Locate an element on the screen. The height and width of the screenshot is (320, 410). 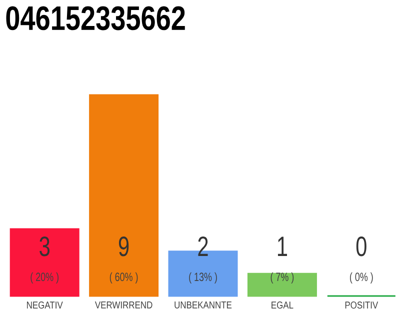
data-label: 9 is located at coordinates (123, 246).